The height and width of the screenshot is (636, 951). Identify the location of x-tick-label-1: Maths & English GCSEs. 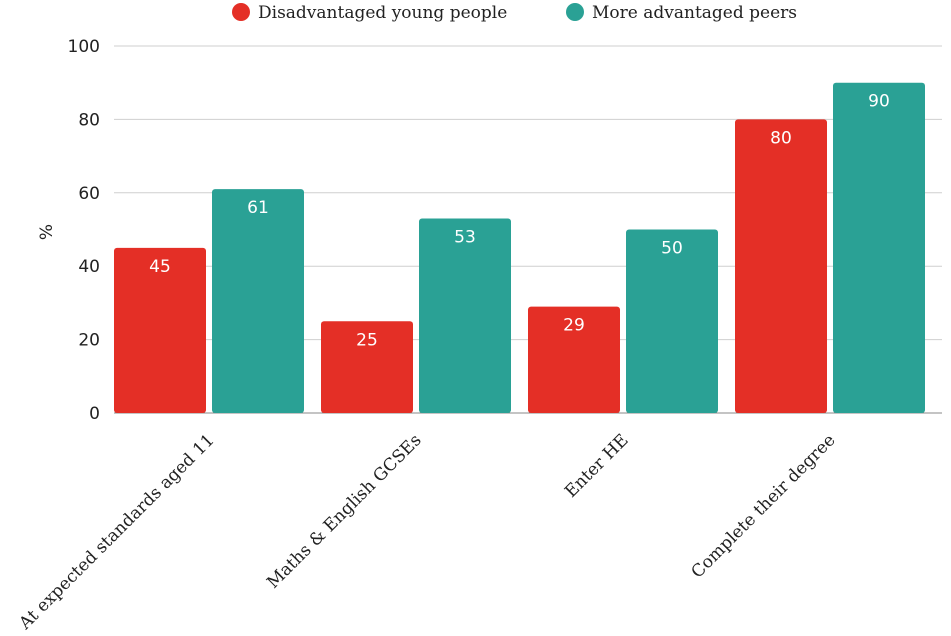
(344, 511).